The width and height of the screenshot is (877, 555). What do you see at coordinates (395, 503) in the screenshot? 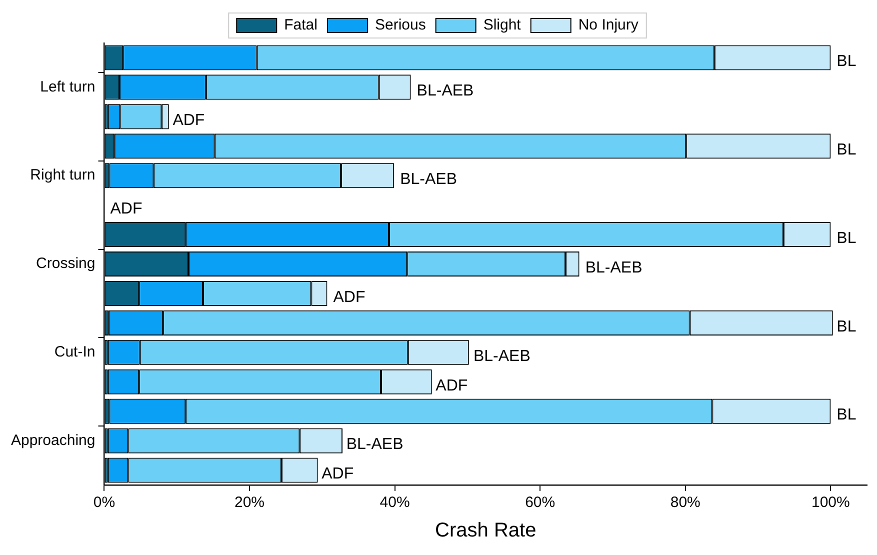
I see `x-tick-label: 40%` at bounding box center [395, 503].